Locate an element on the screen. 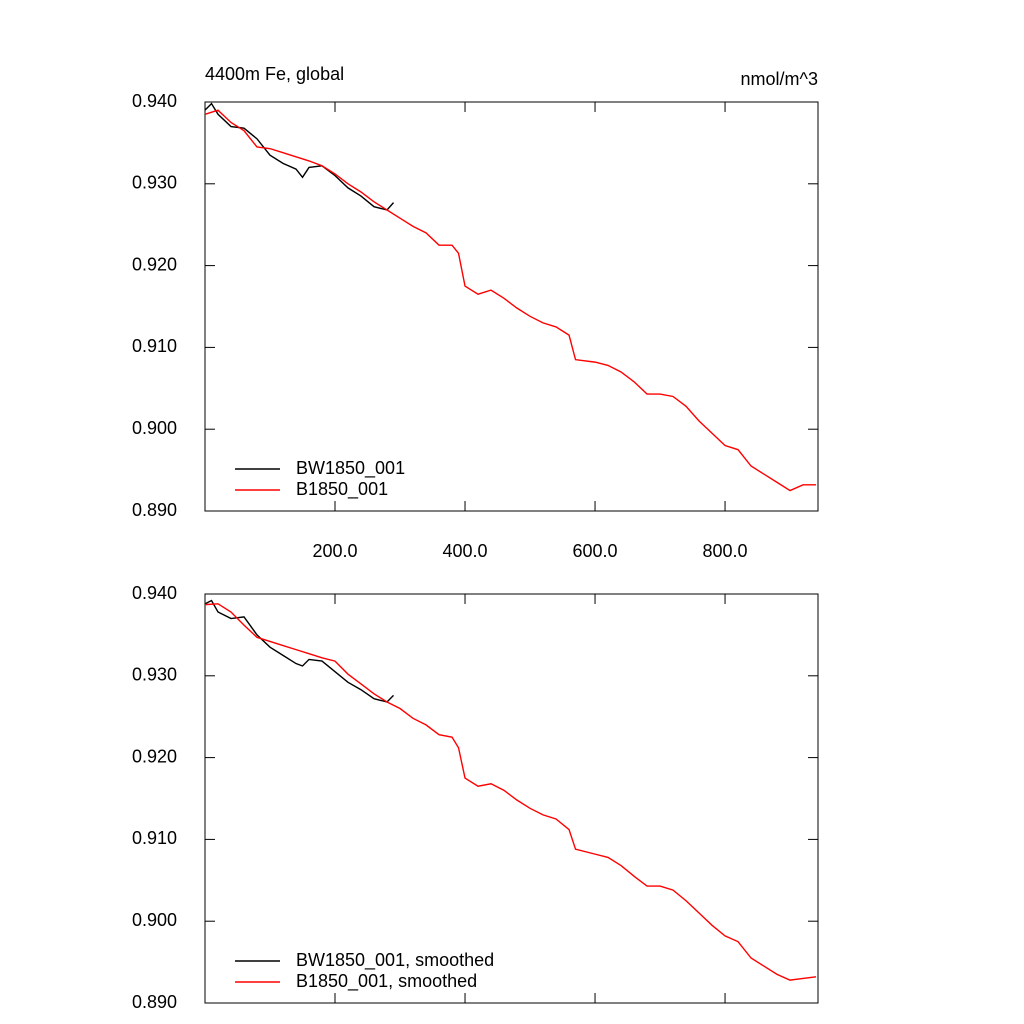  x-tick-label: 600.0 is located at coordinates (595, 551).